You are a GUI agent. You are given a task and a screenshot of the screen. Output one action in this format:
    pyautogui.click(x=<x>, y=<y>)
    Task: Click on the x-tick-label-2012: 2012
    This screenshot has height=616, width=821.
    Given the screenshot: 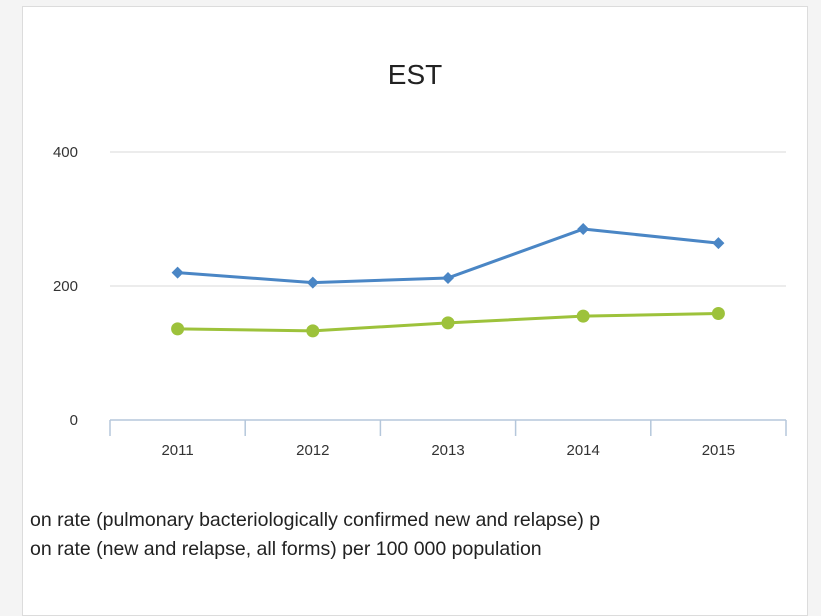 What is the action you would take?
    pyautogui.click(x=312, y=450)
    